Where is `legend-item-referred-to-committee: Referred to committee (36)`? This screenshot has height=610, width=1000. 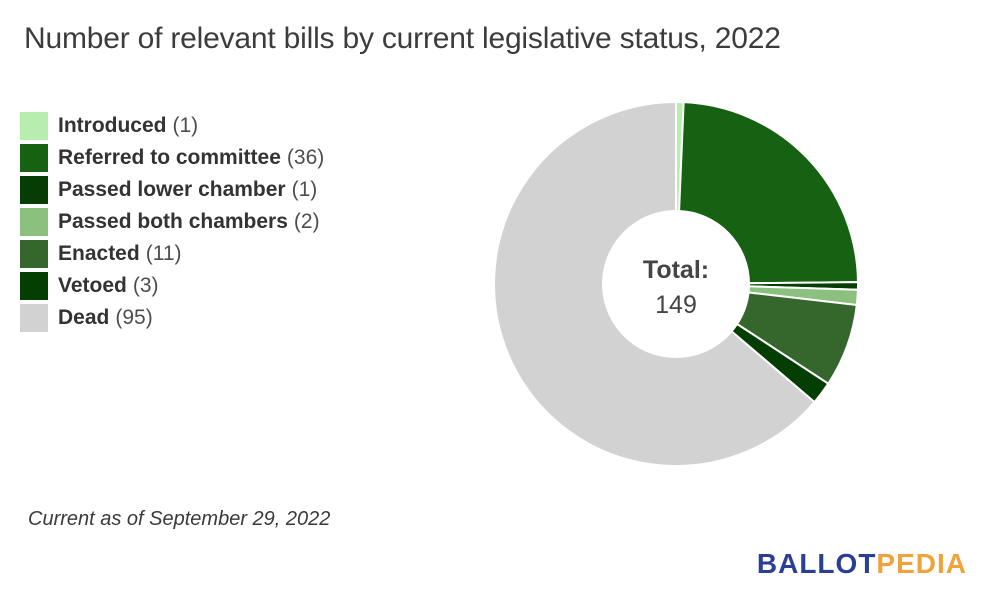 legend-item-referred-to-committee: Referred to committee (36) is located at coordinates (172, 158).